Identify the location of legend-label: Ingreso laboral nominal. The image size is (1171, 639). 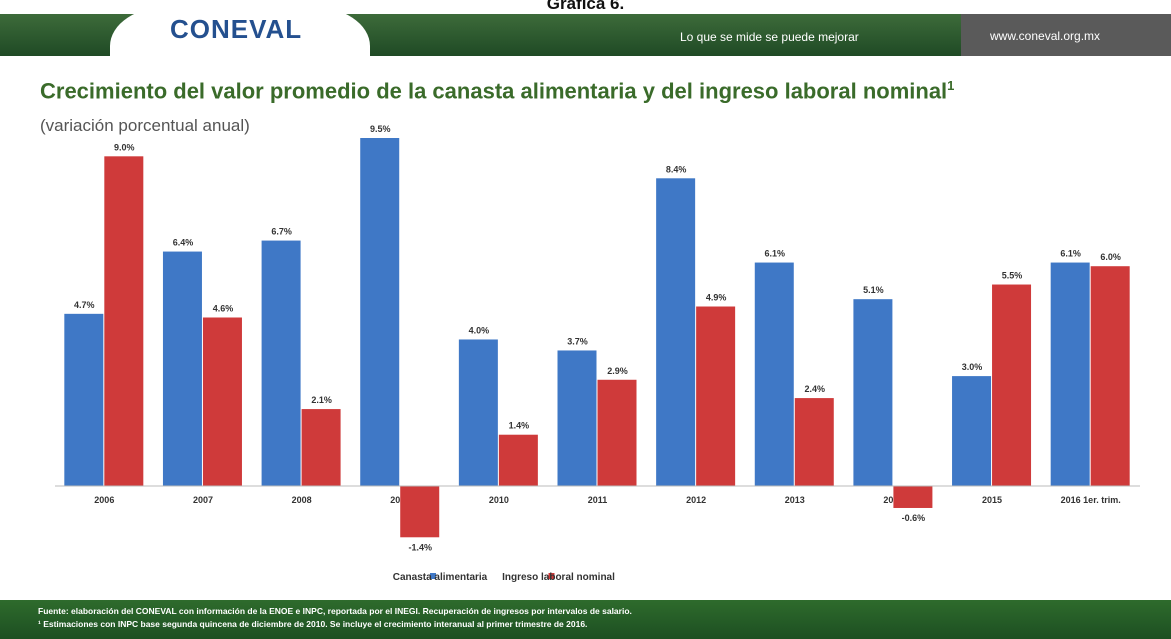
(558, 577).